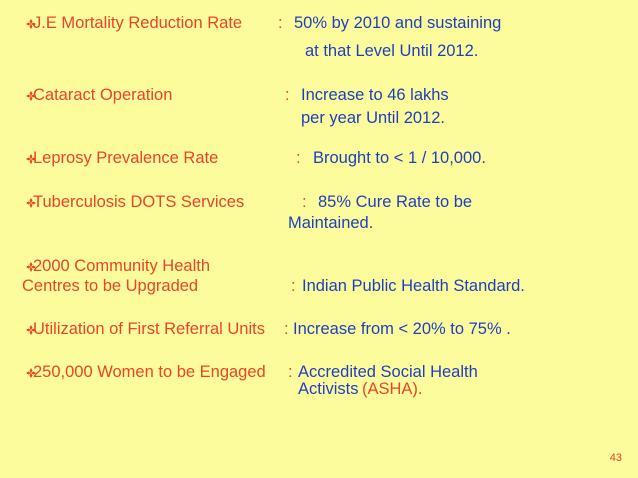 The image size is (638, 478). Describe the element at coordinates (122, 266) in the screenshot. I see `item-label: 2000 Community Health` at that location.